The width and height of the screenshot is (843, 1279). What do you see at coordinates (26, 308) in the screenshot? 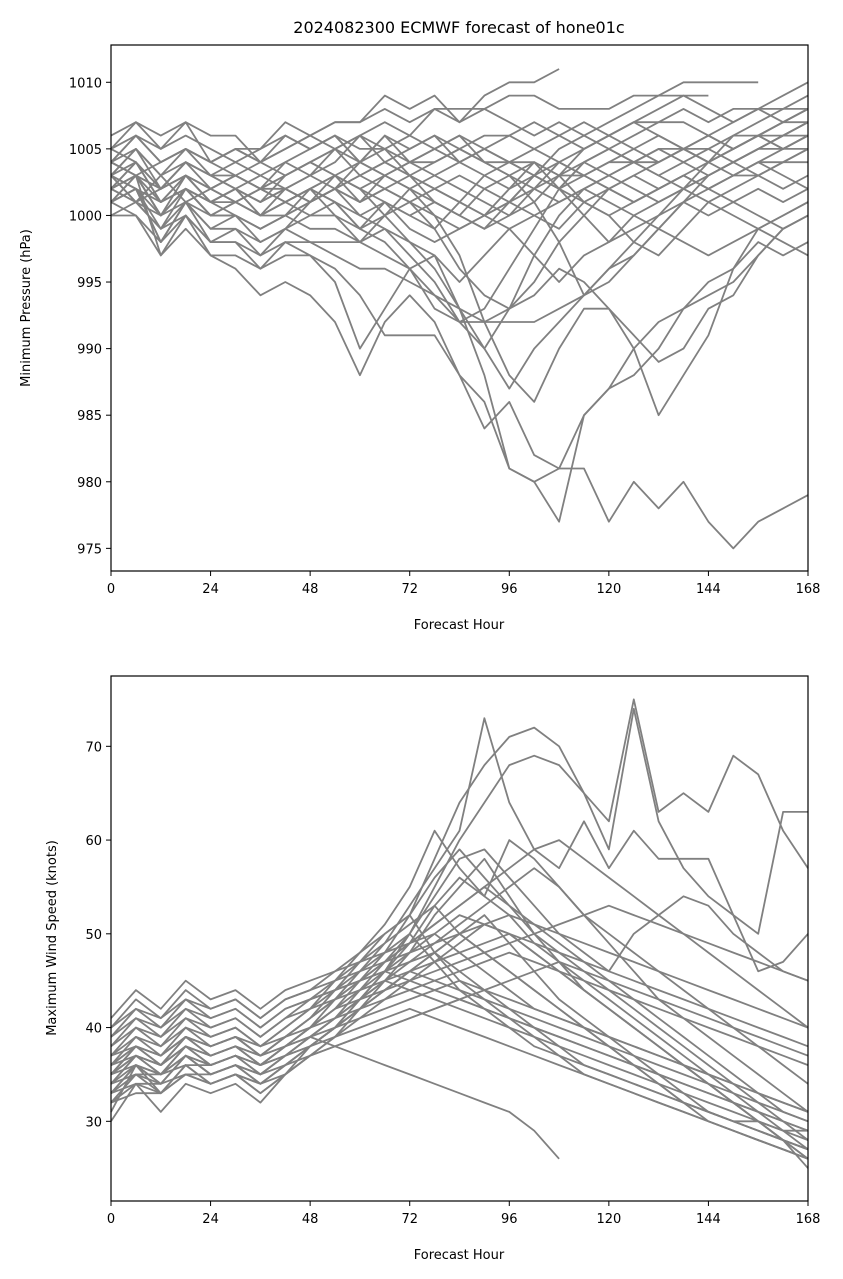
I see `pressure-y-axis-label: Minimum Pressure (hPa)` at bounding box center [26, 308].